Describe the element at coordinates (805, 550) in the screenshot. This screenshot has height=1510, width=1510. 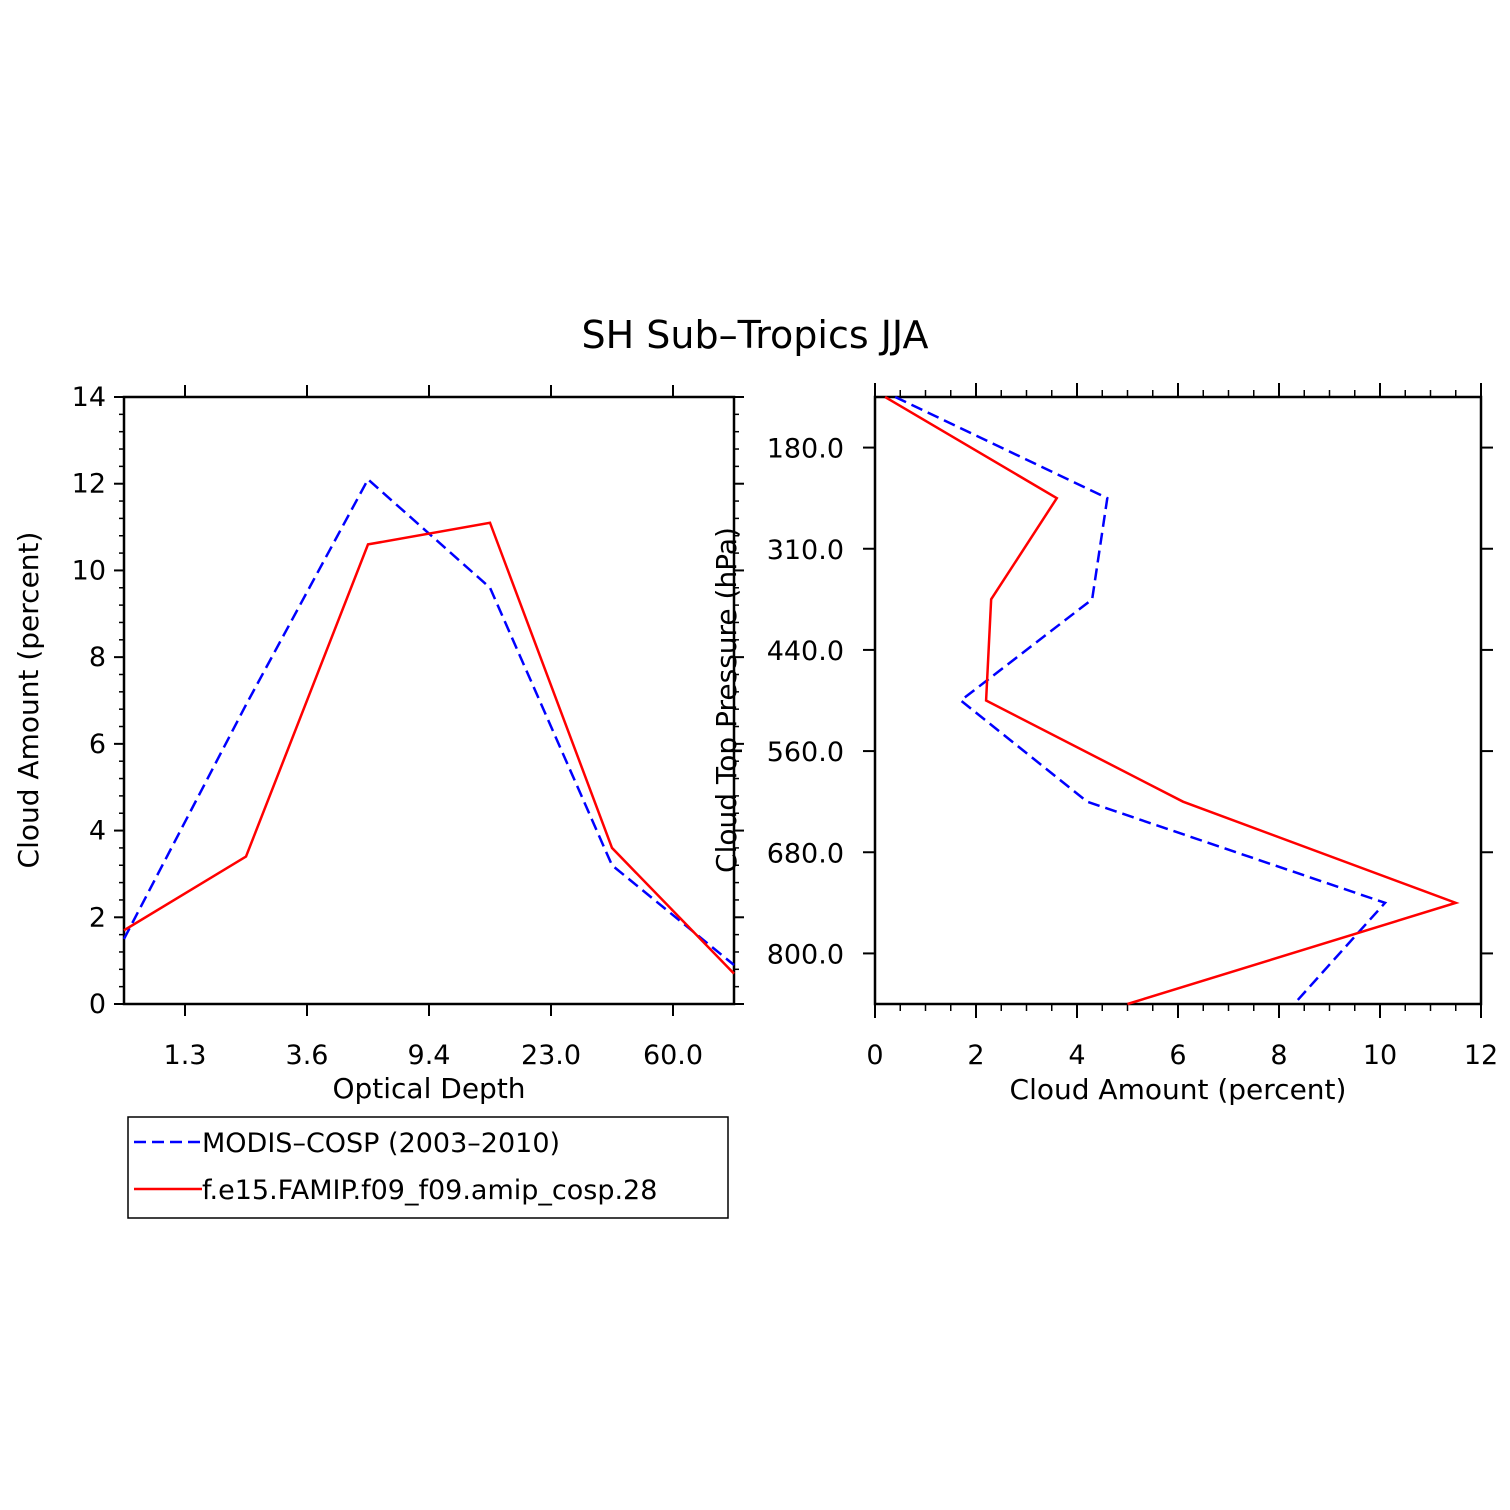
I see `right-y-tick-label: 310.0` at that location.